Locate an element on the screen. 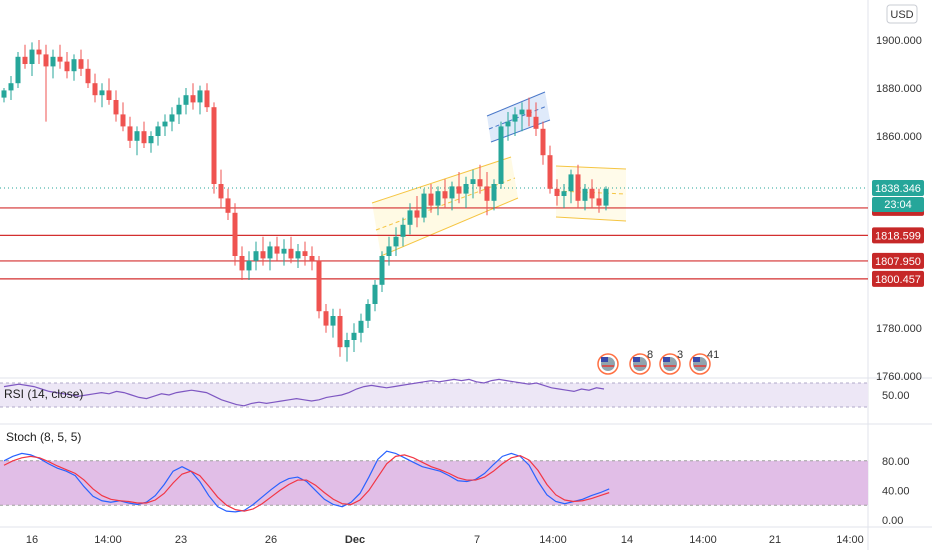 The image size is (932, 550). stoch-k-line is located at coordinates (306, 481).